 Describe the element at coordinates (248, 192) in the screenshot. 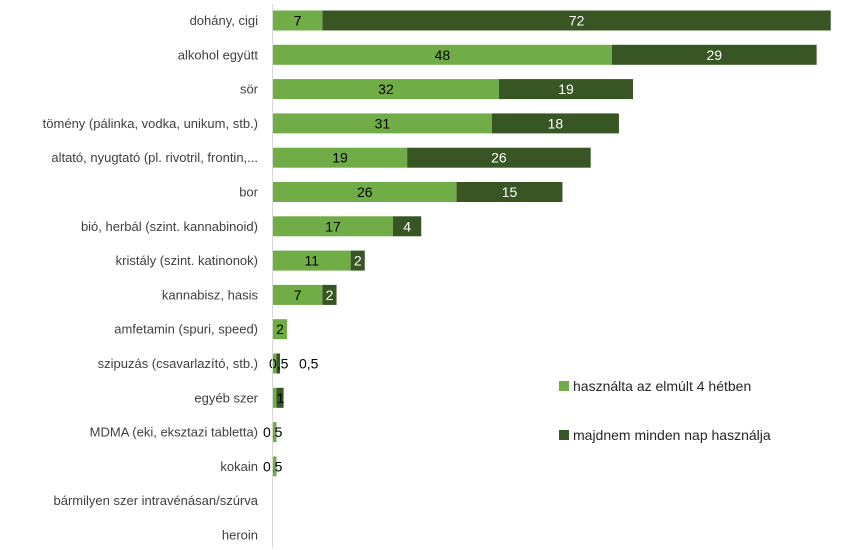

I see `category-label: bor` at that location.